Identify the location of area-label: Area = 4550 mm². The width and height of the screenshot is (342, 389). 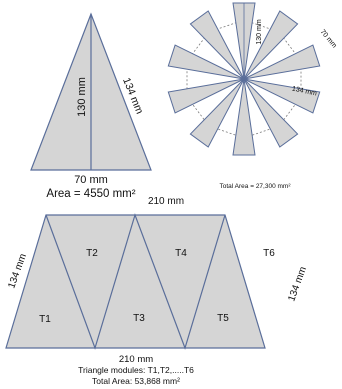
(90, 194).